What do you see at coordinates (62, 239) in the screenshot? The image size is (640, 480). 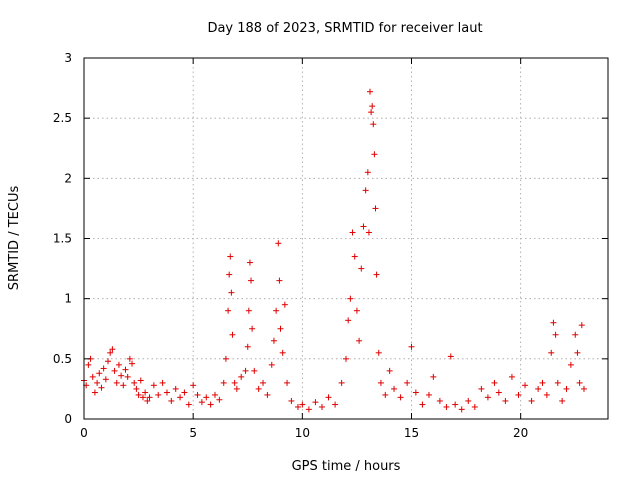 I see `y-tick-label: 1.5` at bounding box center [62, 239].